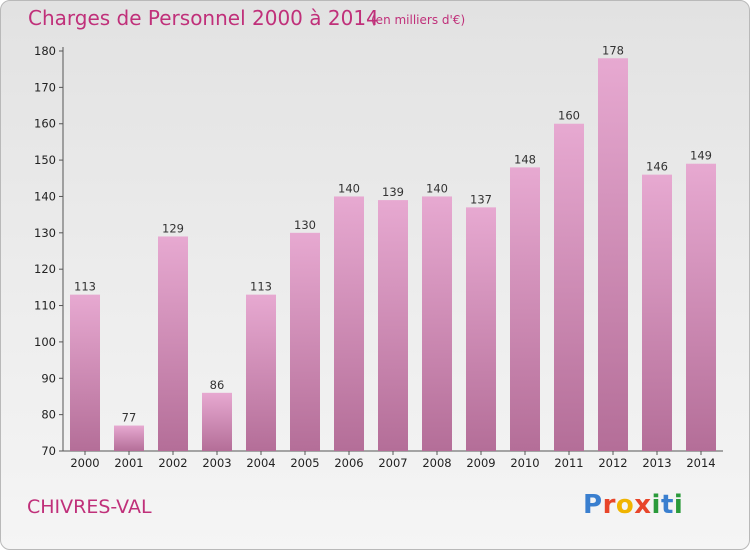 Image resolution: width=750 pixels, height=550 pixels. Describe the element at coordinates (260, 463) in the screenshot. I see `x-tick-label: 2004` at that location.